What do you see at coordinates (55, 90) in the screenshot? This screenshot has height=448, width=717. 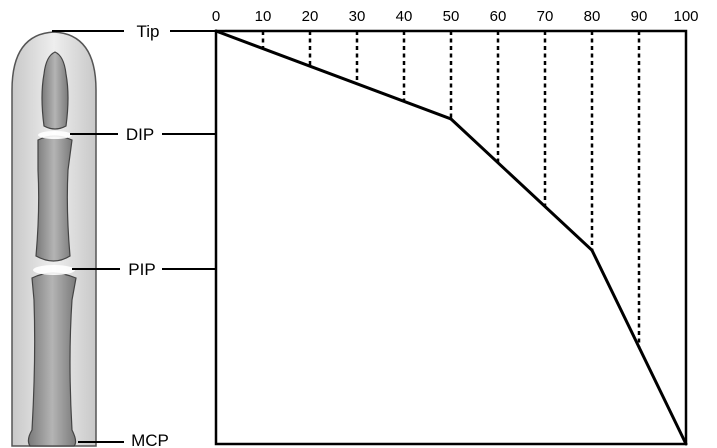 I see `distal-phalanx-bone` at bounding box center [55, 90].